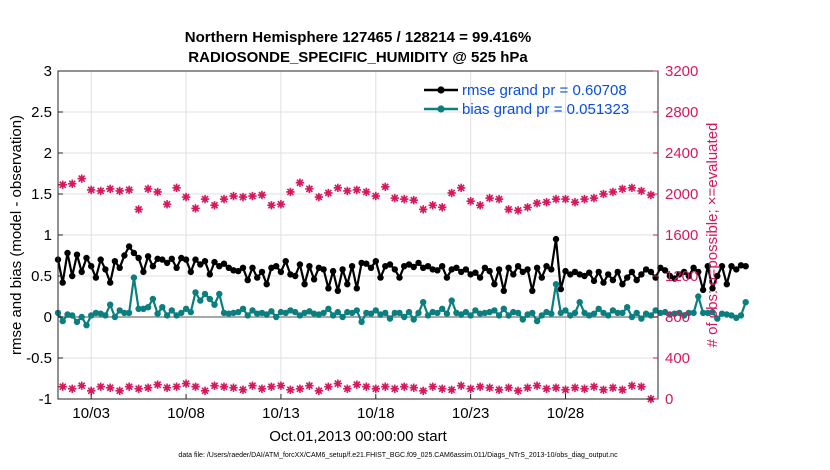  Describe the element at coordinates (681, 235) in the screenshot. I see `right-tick-label: 1600` at that location.